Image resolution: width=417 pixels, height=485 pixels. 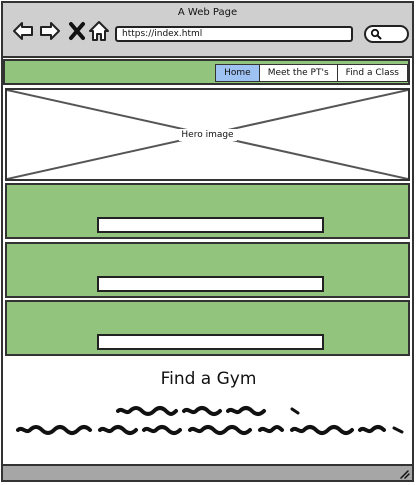 I want to click on site-navbar: Home Meet the PT's Find a Class, so click(x=206, y=72).